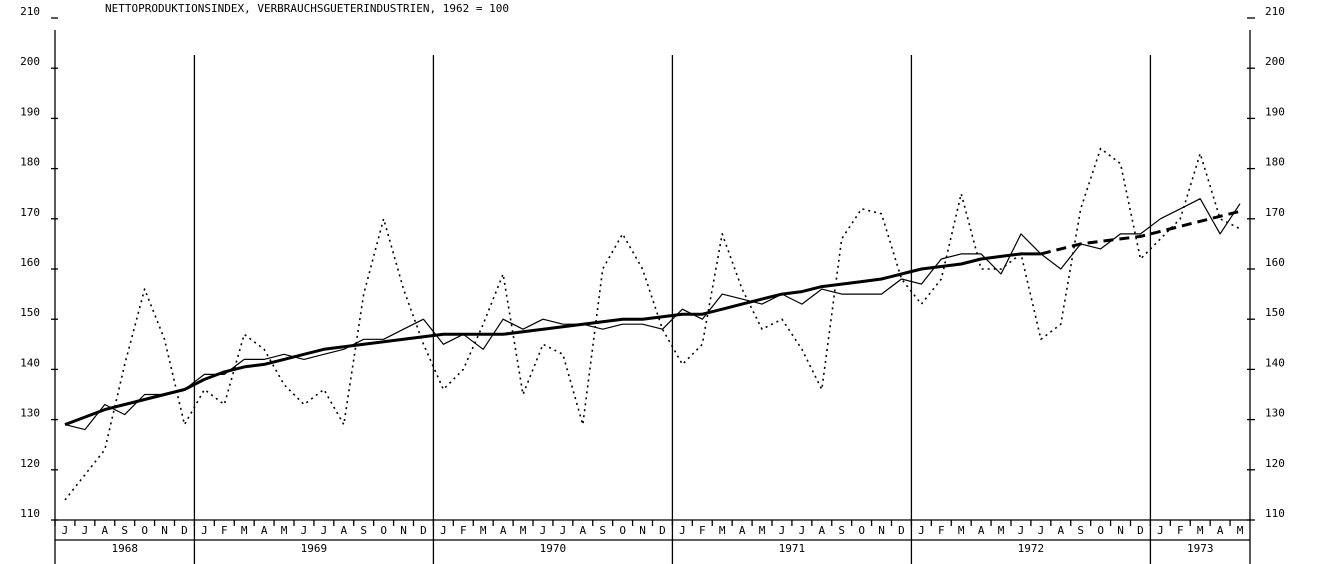 The image size is (1332, 564). Describe the element at coordinates (1275, 111) in the screenshot. I see `y2-tick-label: 190` at that location.